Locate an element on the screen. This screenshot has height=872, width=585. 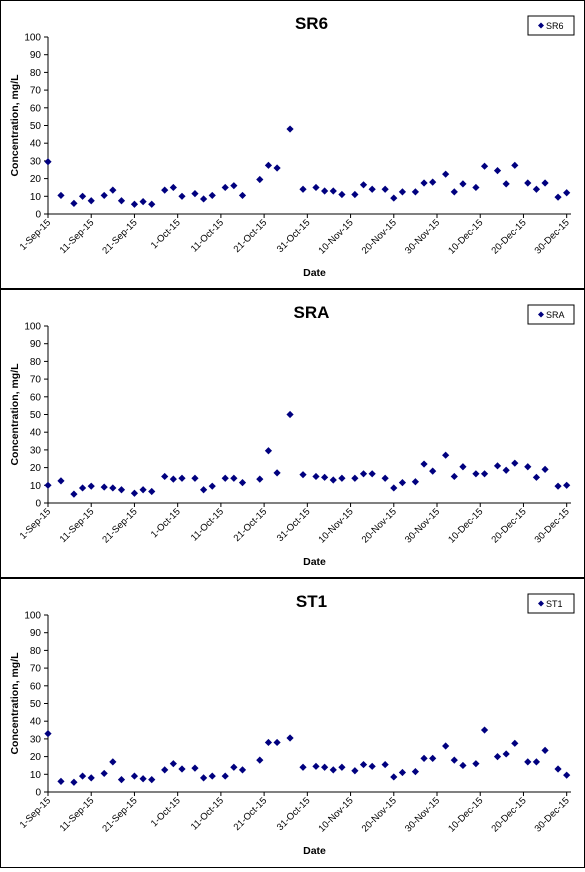
y-tick-label: 80 is located at coordinates (36, 362).